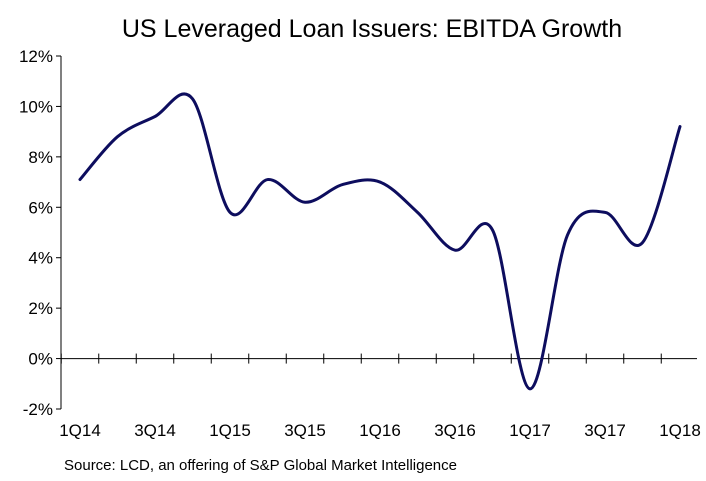  What do you see at coordinates (305, 430) in the screenshot?
I see `x-tick-label: 3Q15` at bounding box center [305, 430].